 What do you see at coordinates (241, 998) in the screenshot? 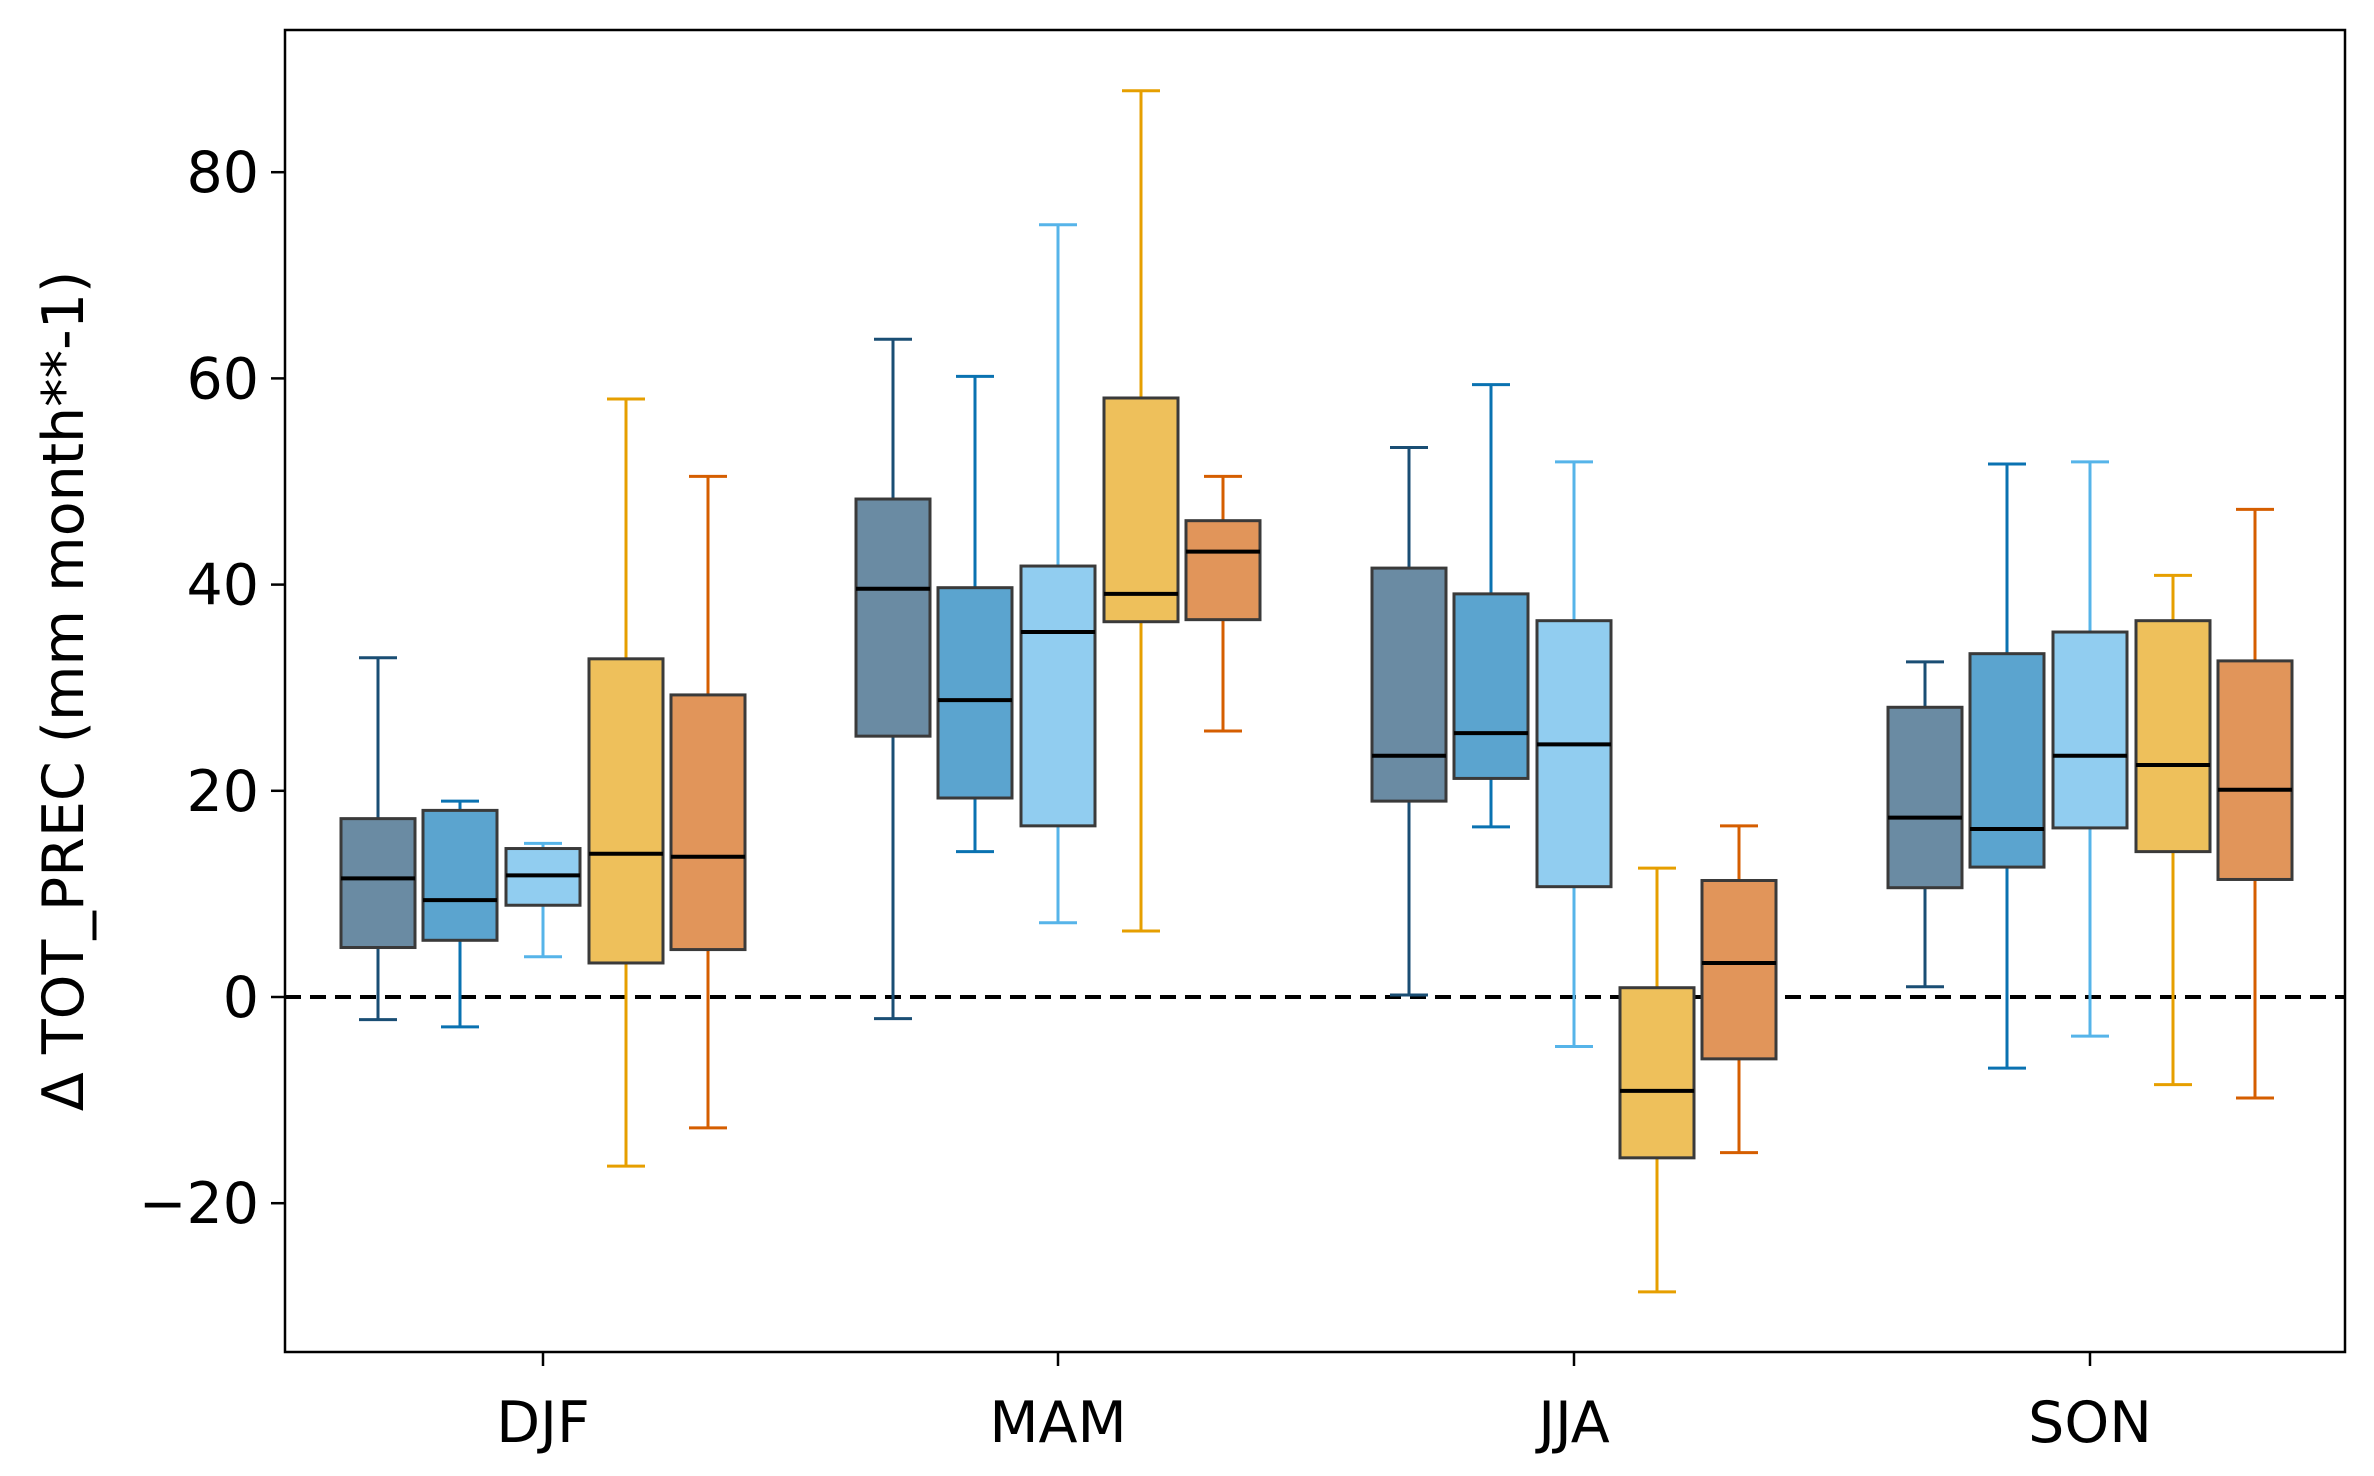
I see `y-tick-label: 0` at bounding box center [241, 998].